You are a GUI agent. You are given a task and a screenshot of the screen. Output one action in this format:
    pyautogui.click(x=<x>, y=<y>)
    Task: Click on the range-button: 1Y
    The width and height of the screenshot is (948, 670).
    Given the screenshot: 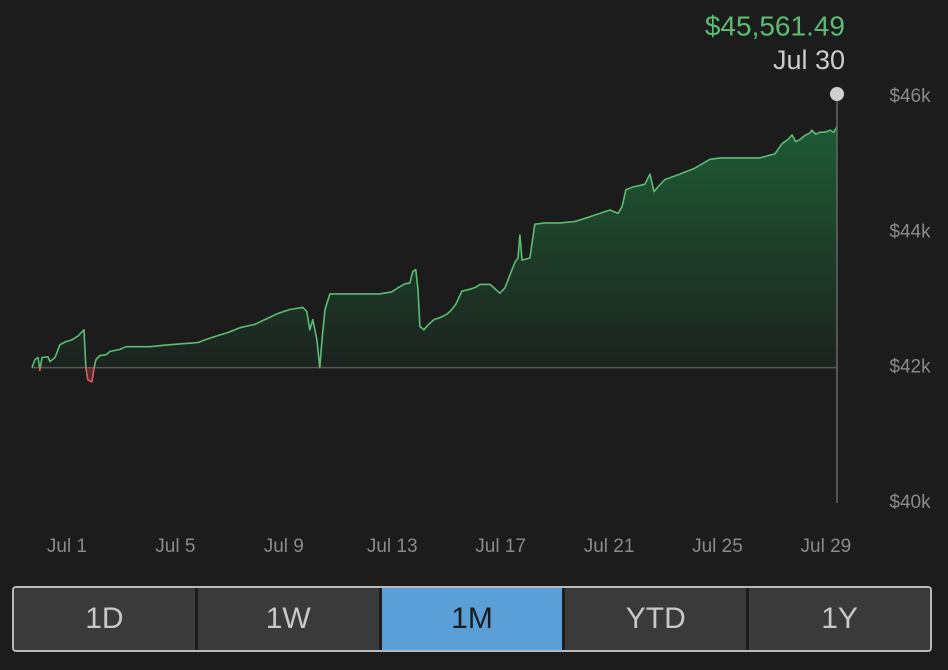 What is the action you would take?
    pyautogui.click(x=839, y=619)
    